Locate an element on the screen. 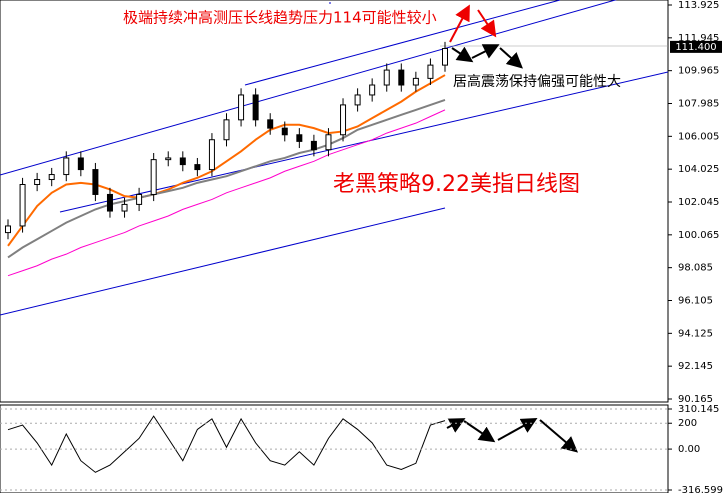 The height and width of the screenshot is (493, 723). annotation: 极端持续冲高测压长线趋势压力114可能性较小 is located at coordinates (280, 18).